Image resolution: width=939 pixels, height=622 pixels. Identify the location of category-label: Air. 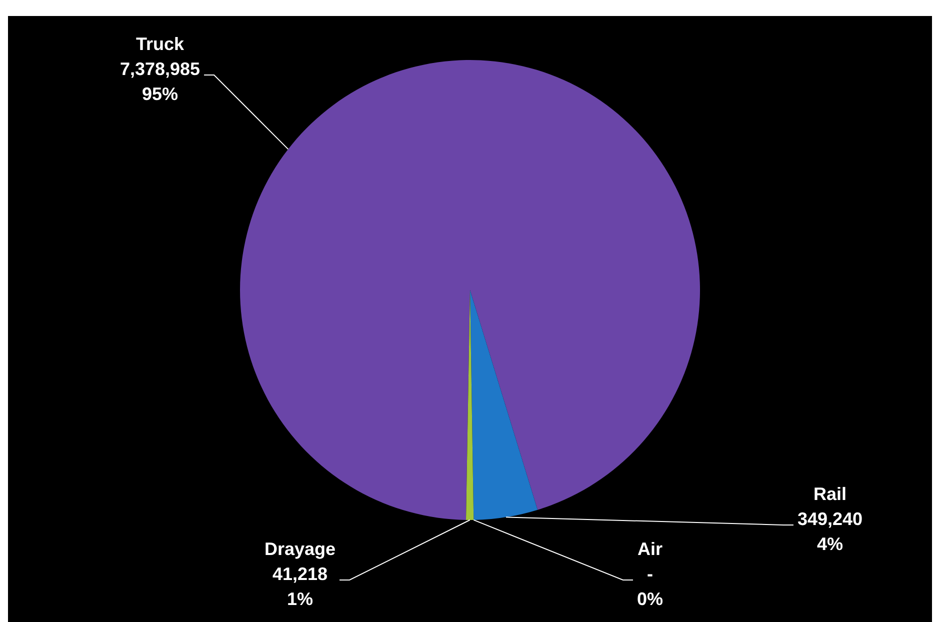
(650, 549).